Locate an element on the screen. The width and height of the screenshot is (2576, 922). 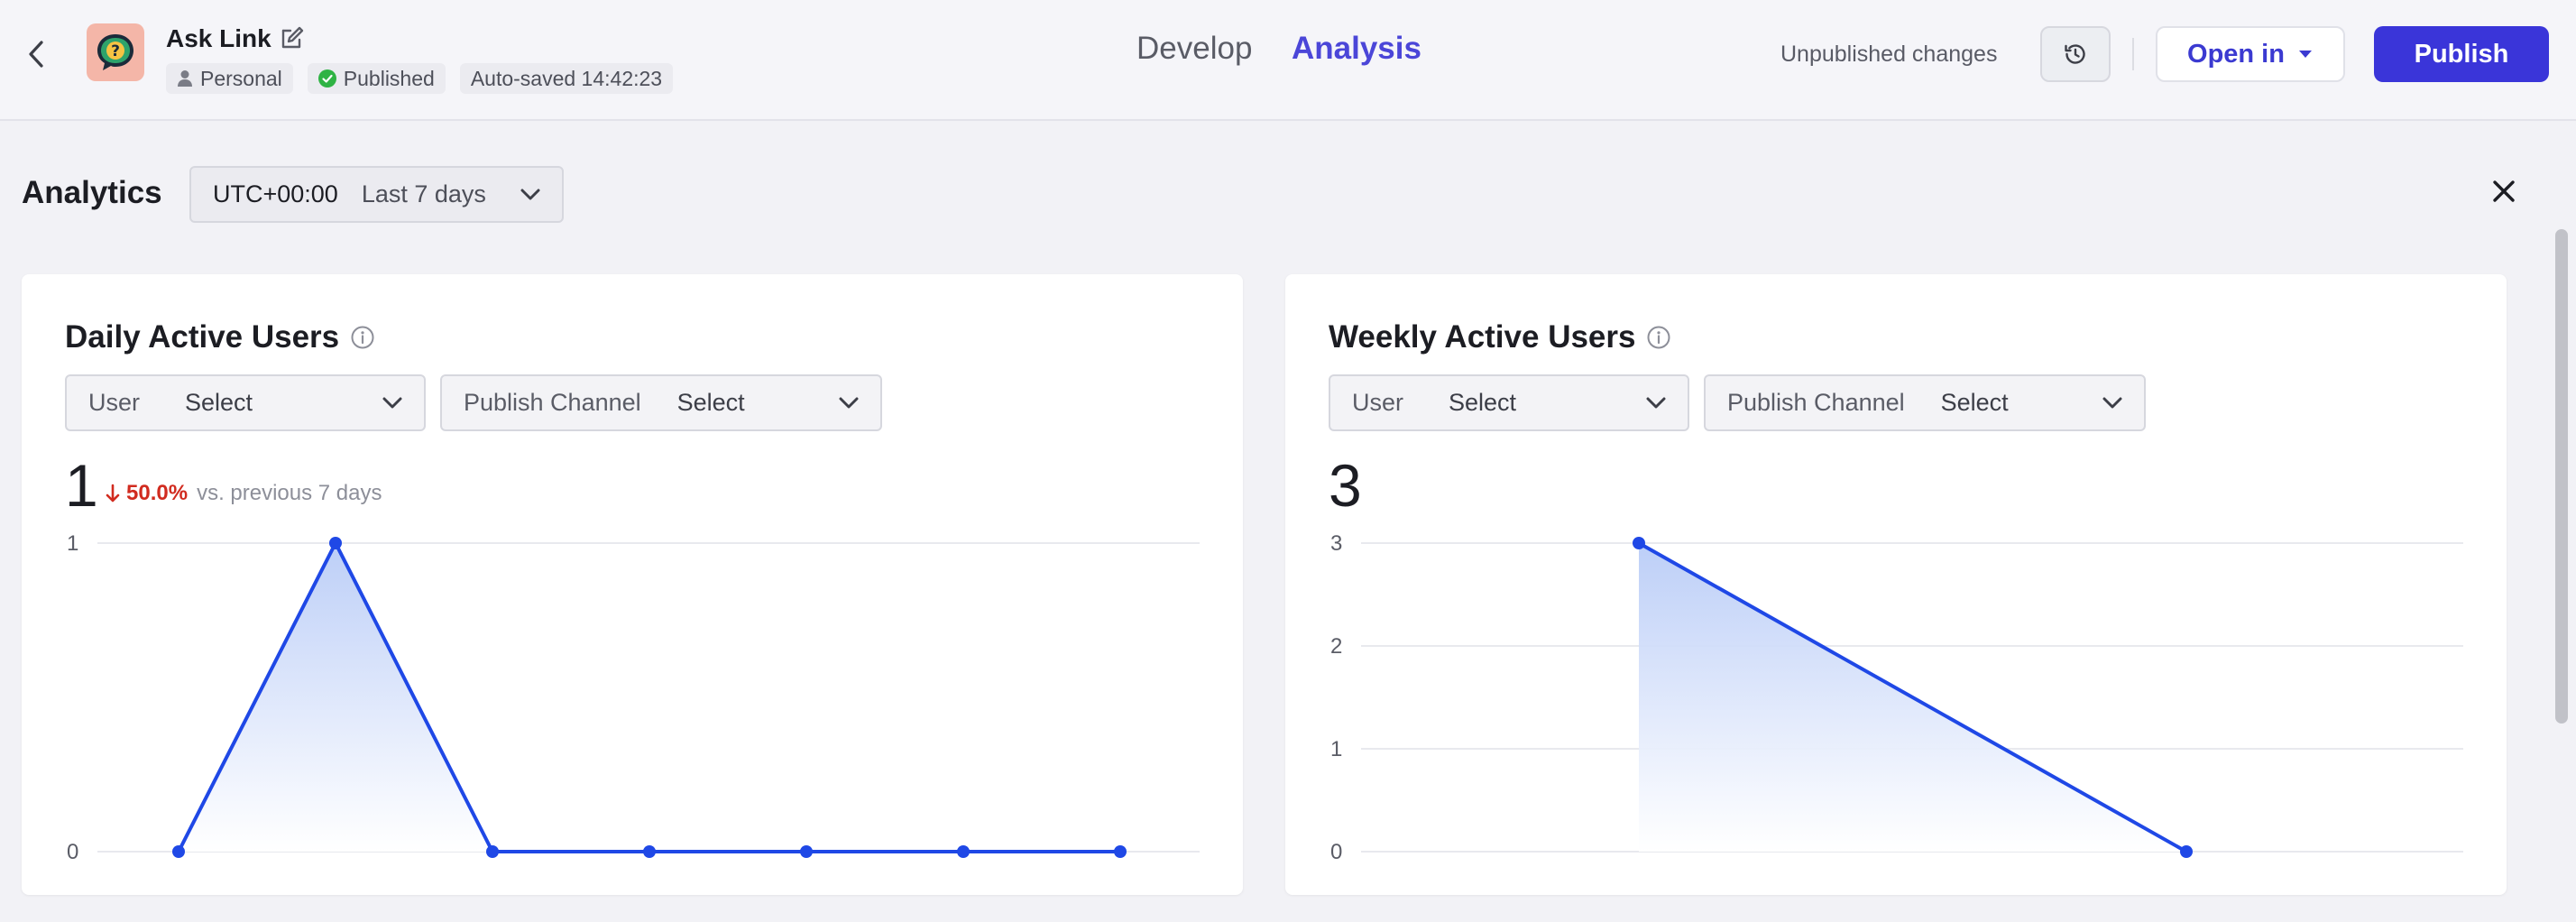
app-name: Ask Link is located at coordinates (218, 38).